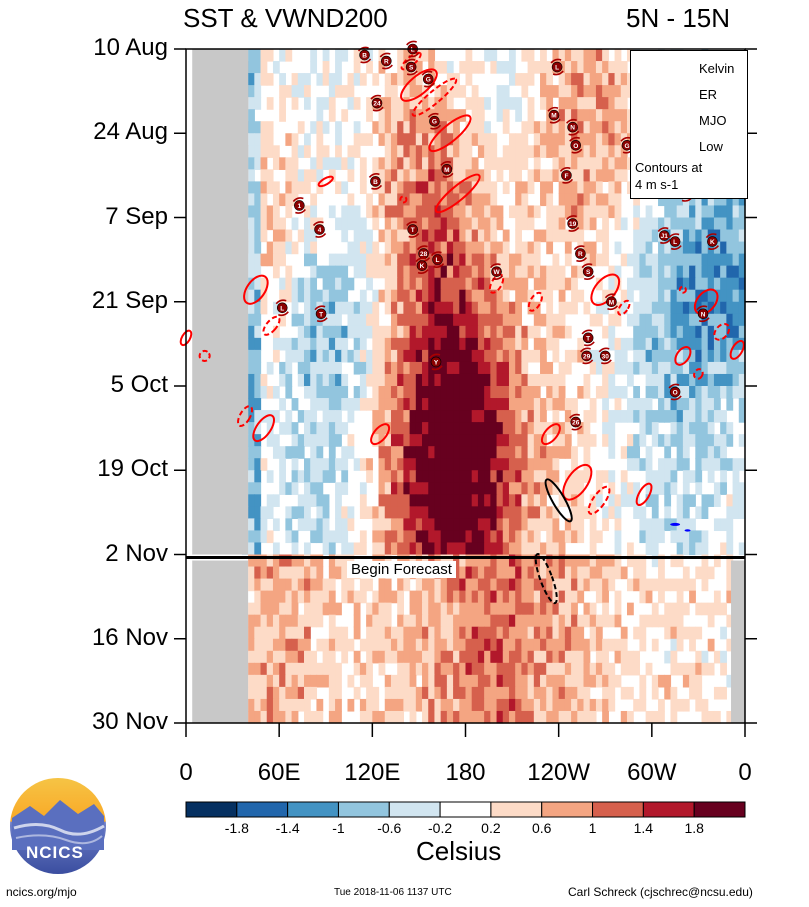 Image resolution: width=809 pixels, height=907 pixels. What do you see at coordinates (689, 124) in the screenshot?
I see `legend: Kelvin ER MJO Low Contours at 4 m s-1` at bounding box center [689, 124].